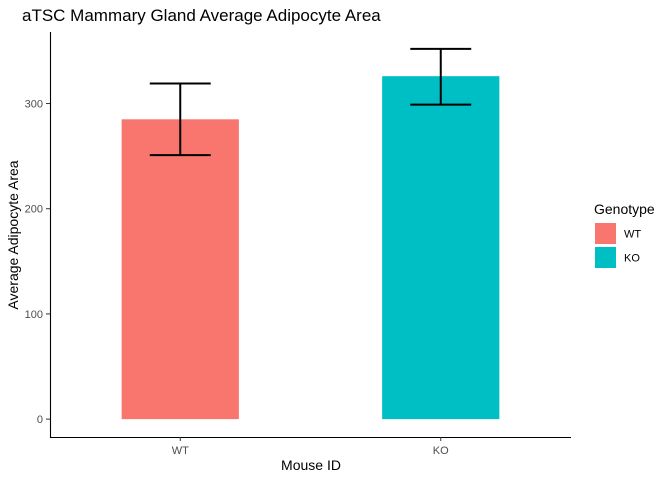  Describe the element at coordinates (13, 234) in the screenshot. I see `y-axis-title: Average Adipocyte Area` at that location.